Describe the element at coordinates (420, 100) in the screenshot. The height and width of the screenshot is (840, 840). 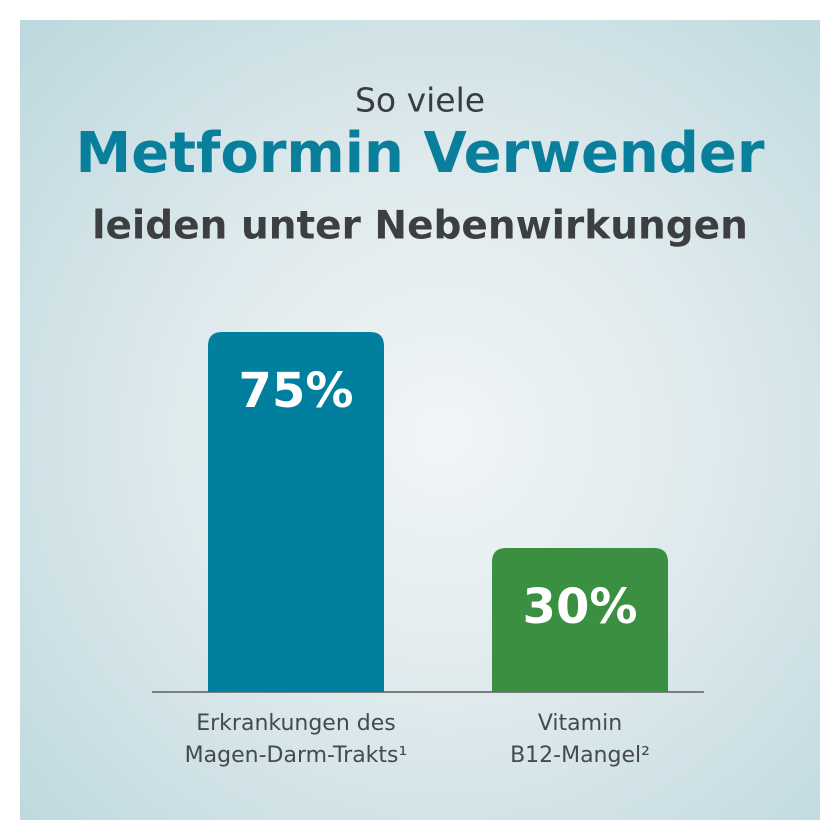
I see `chart-title: So viele` at that location.